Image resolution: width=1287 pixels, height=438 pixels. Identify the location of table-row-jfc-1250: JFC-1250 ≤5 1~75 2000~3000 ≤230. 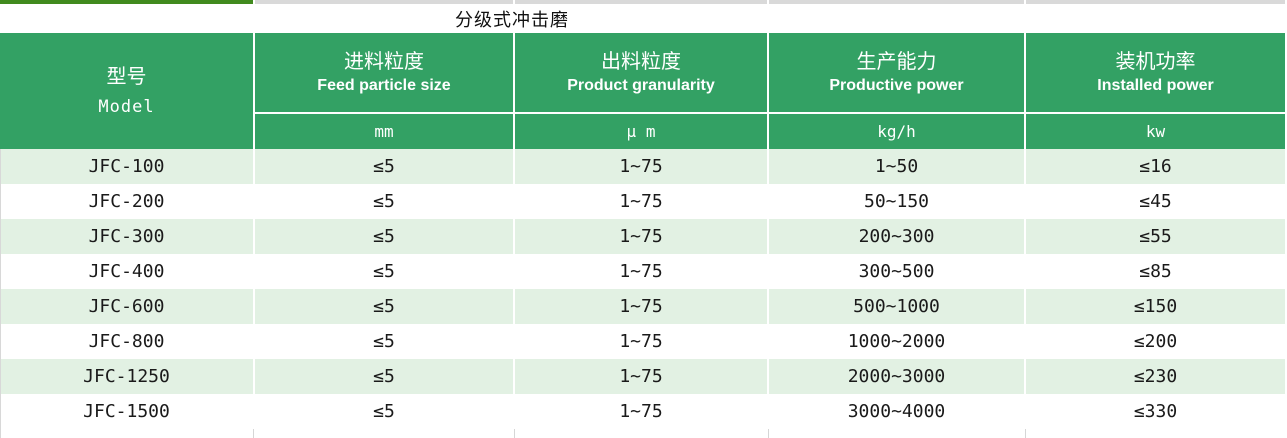
(642, 376).